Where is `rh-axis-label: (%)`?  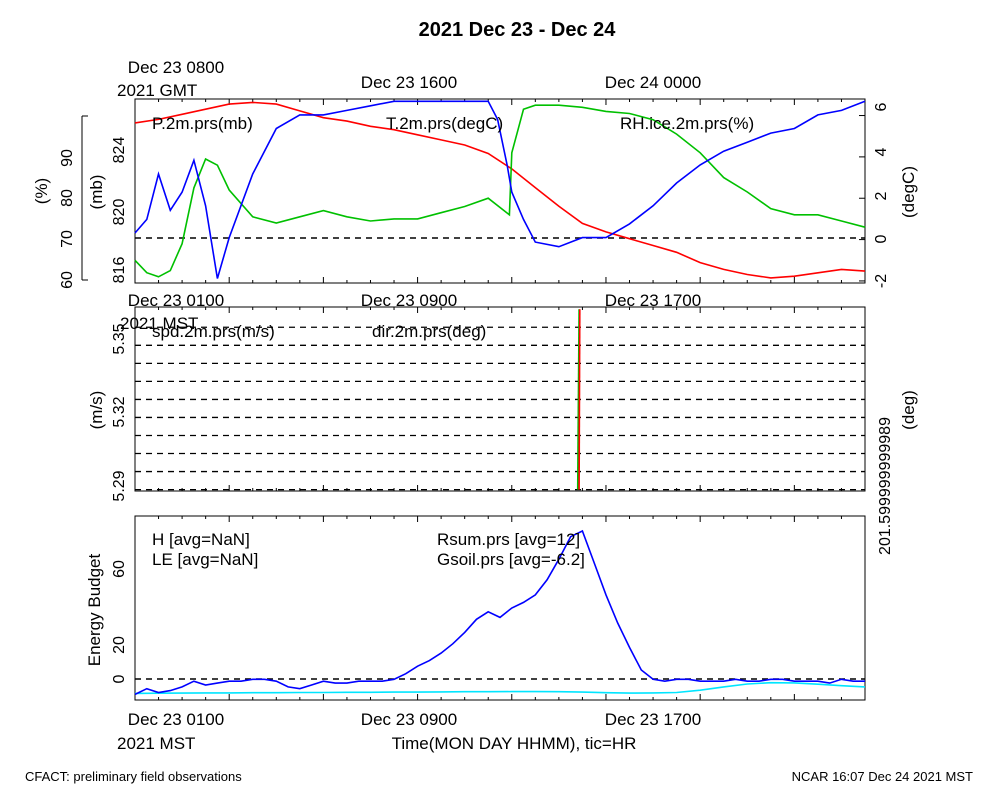 rh-axis-label: (%) is located at coordinates (41, 191).